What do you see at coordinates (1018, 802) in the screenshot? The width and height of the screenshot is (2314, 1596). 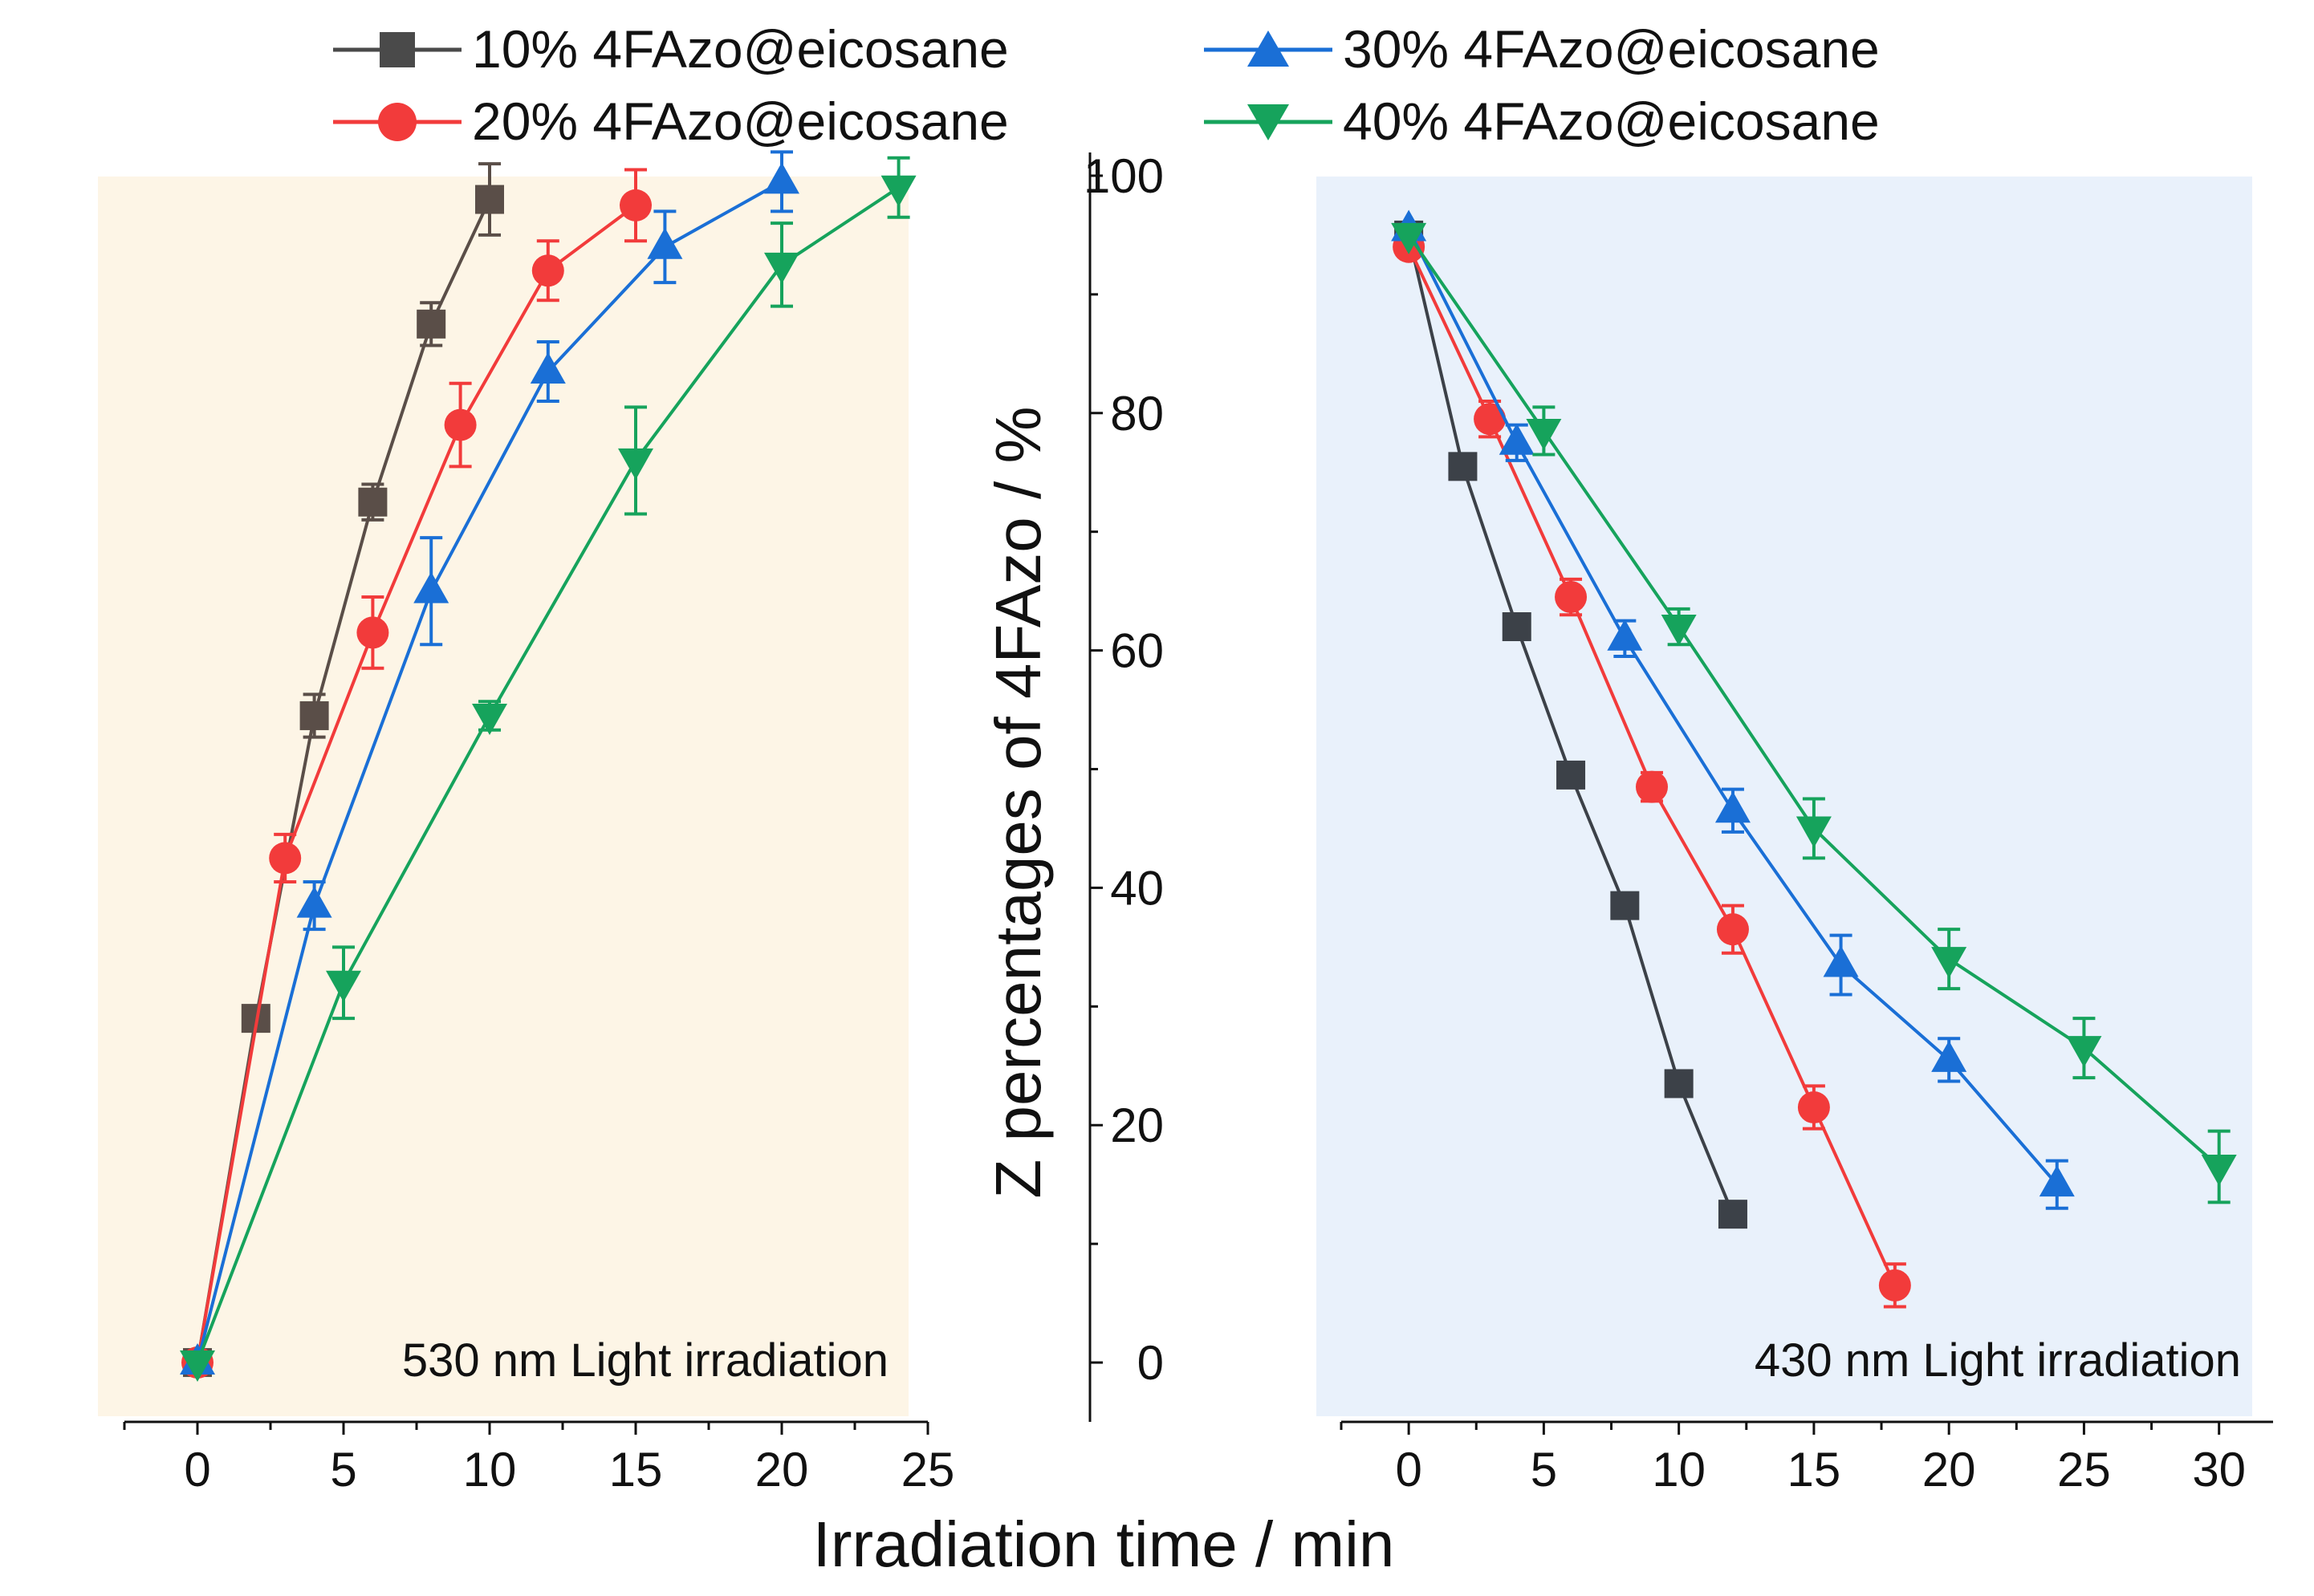 I see `y-axis-title: Z percentages of 4FAzo / %` at bounding box center [1018, 802].